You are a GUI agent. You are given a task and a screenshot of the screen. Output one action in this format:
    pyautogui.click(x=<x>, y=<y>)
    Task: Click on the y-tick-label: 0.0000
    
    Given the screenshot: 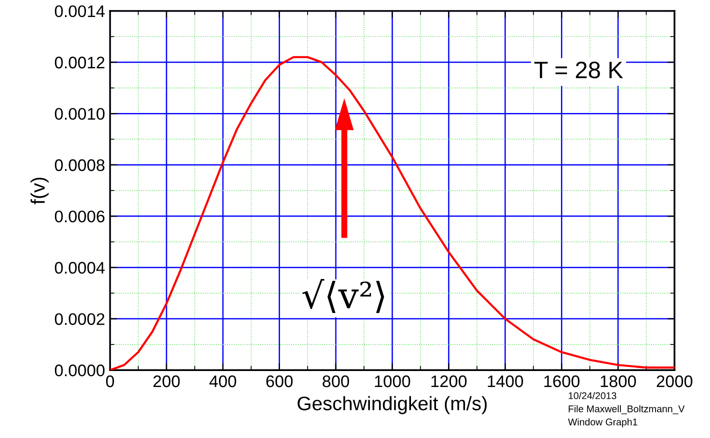 What is the action you would take?
    pyautogui.click(x=79, y=370)
    